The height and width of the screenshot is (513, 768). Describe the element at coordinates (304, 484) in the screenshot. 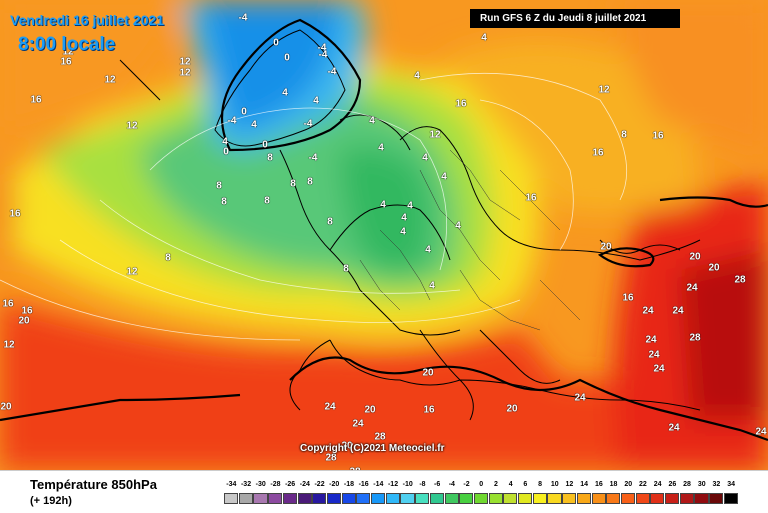

I see `legend-tick: -24` at that location.